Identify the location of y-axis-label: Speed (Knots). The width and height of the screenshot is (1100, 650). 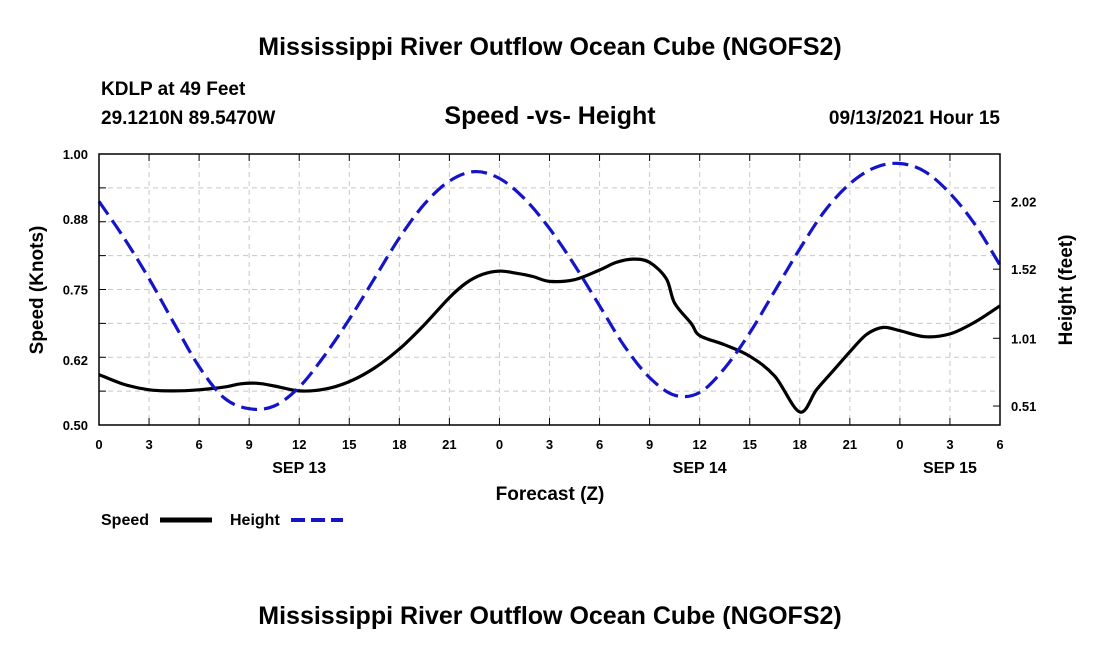
(37, 290).